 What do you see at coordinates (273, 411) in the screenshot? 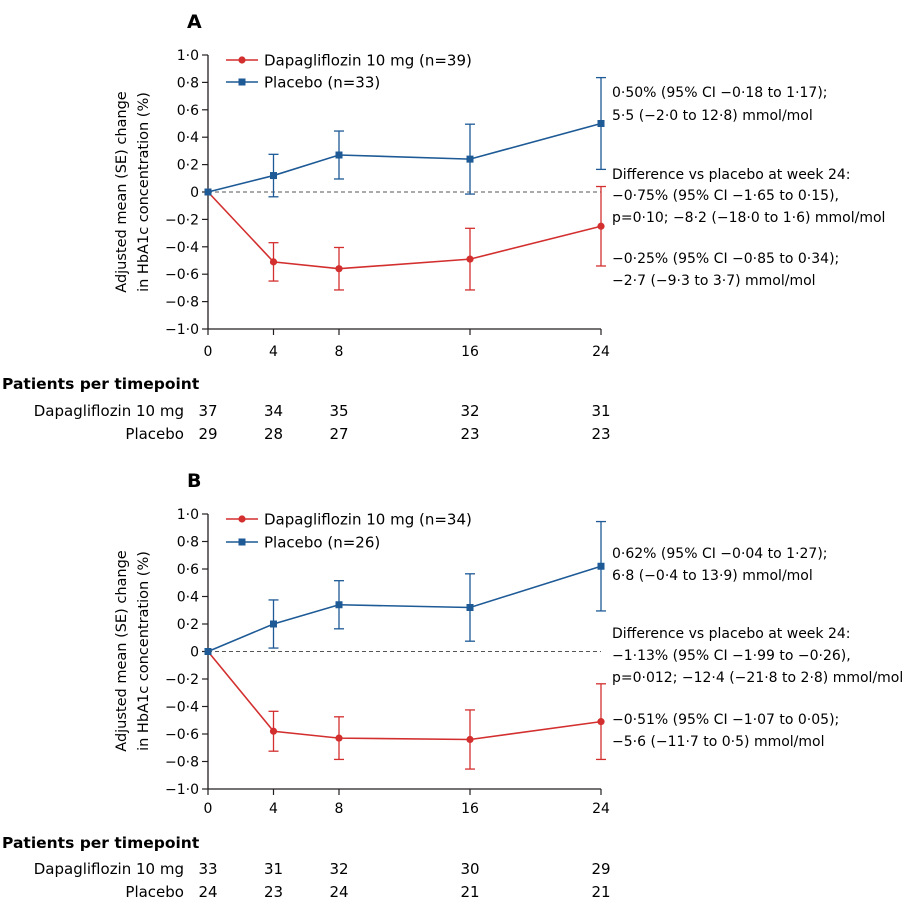
I see `patients-count: 34` at bounding box center [273, 411].